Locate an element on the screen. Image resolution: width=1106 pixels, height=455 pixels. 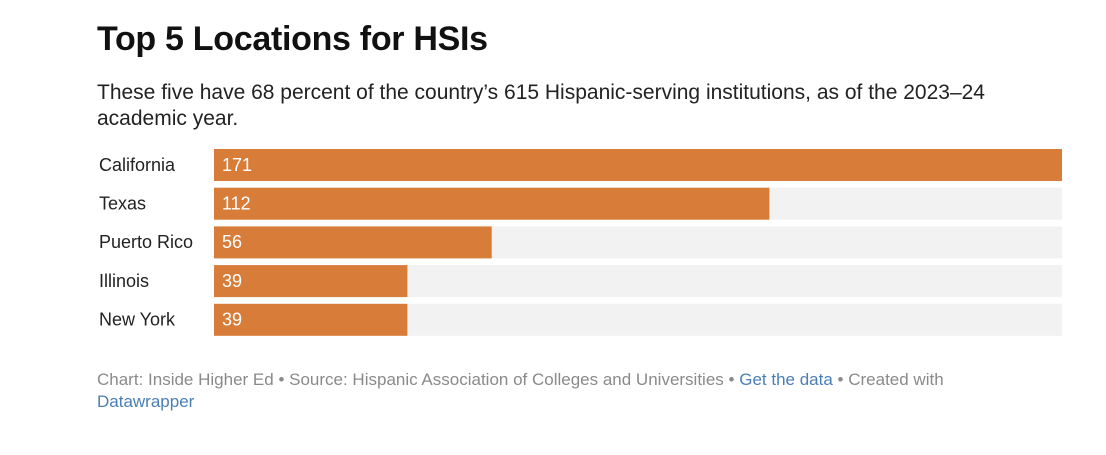
data-link: Get the data is located at coordinates (786, 379).